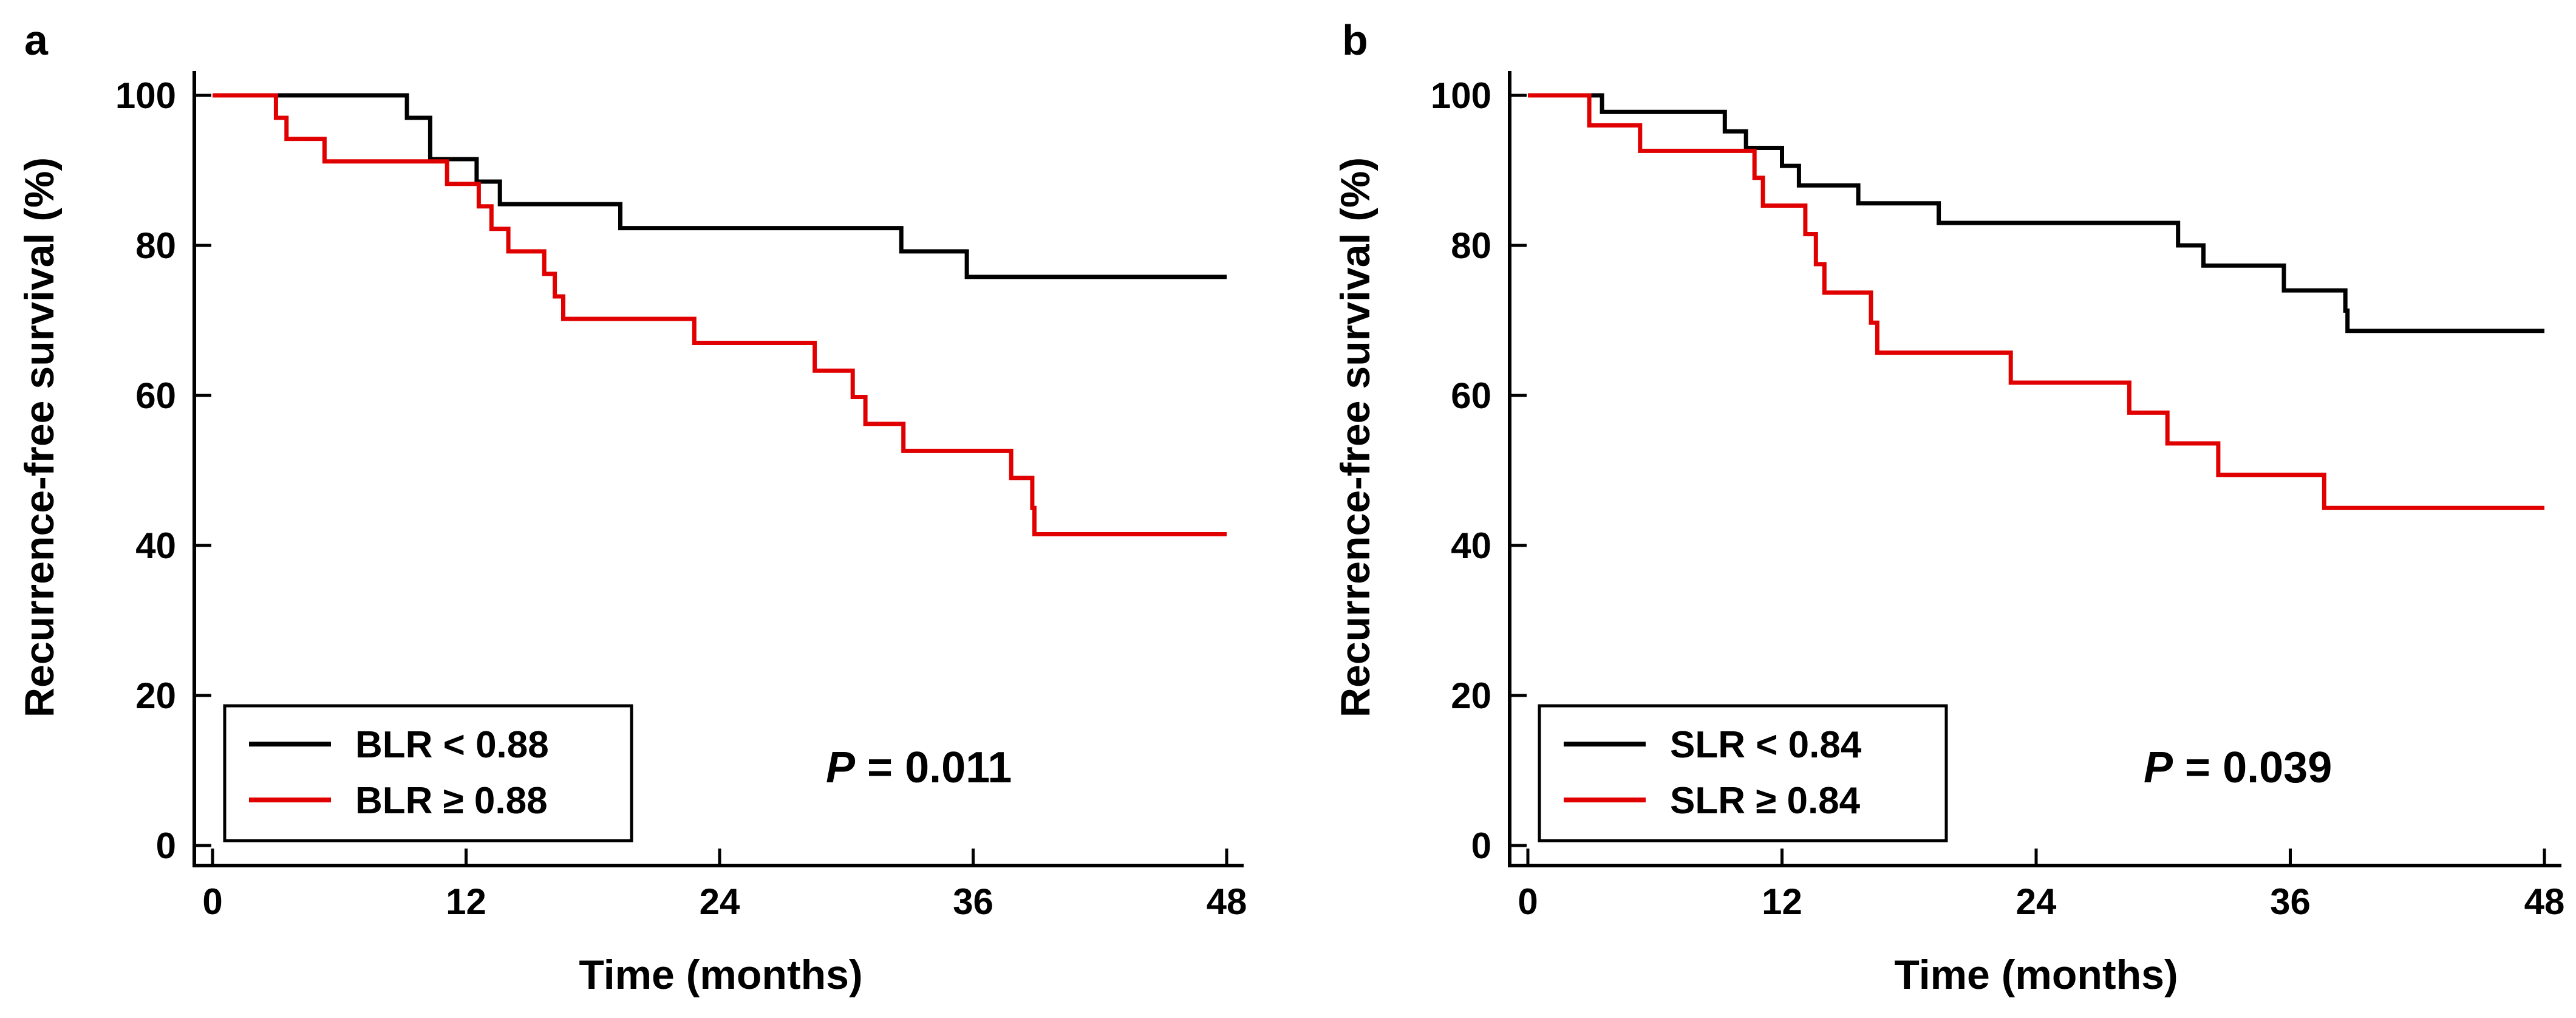 Image resolution: width=2576 pixels, height=1018 pixels. I want to click on legend-label-slr-high: SLR ≥ 0.84, so click(1766, 801).